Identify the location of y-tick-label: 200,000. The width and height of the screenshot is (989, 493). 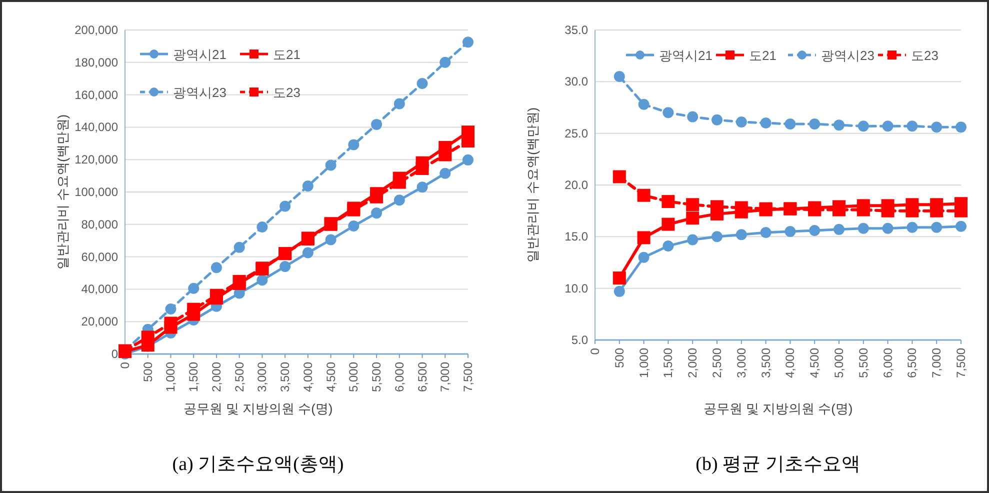
(96, 30).